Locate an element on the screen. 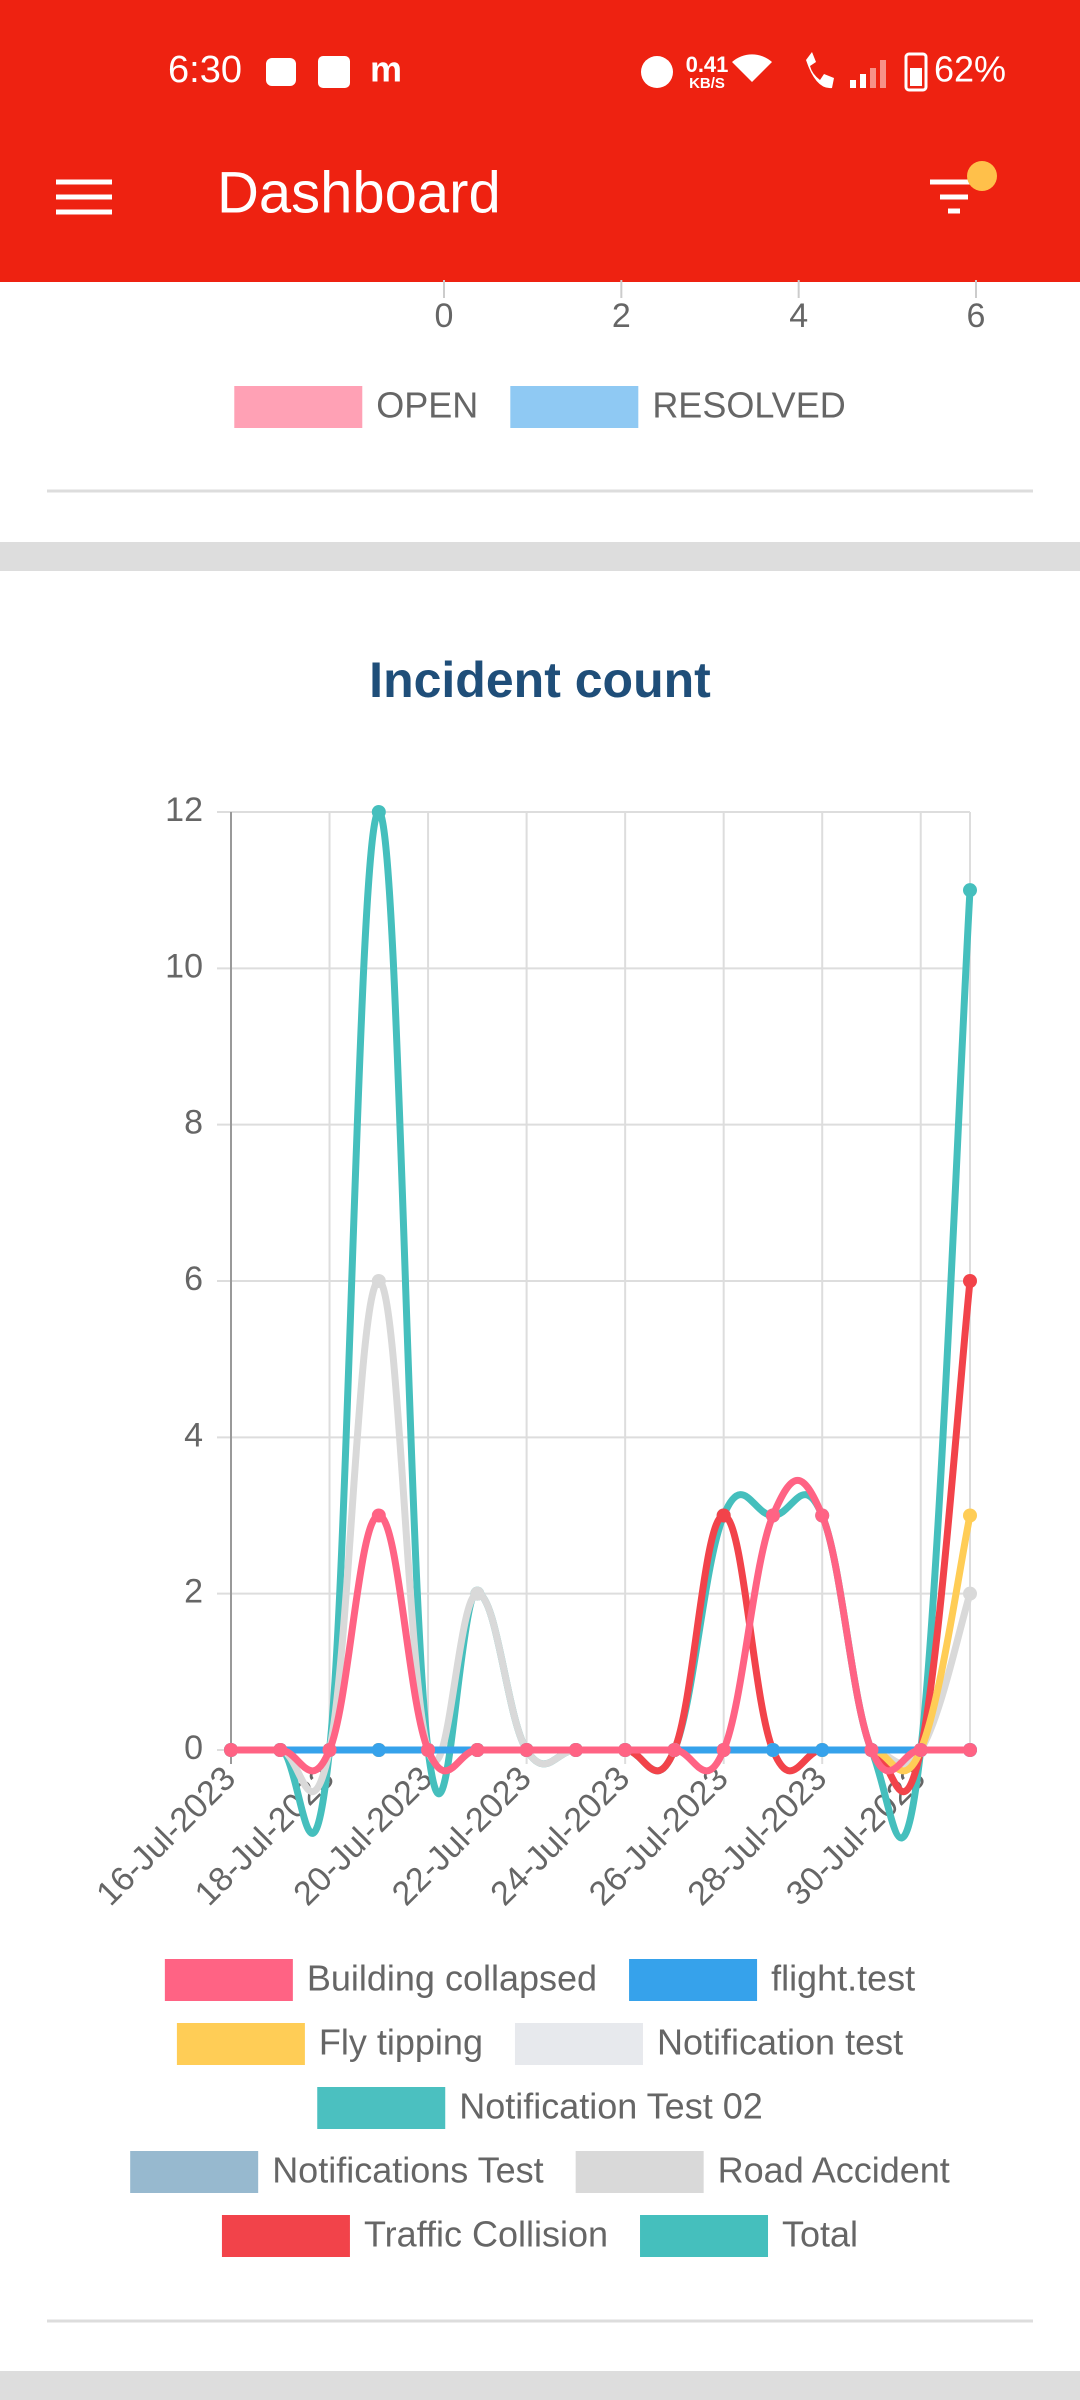  y-tick-label: 2 is located at coordinates (193, 1592).